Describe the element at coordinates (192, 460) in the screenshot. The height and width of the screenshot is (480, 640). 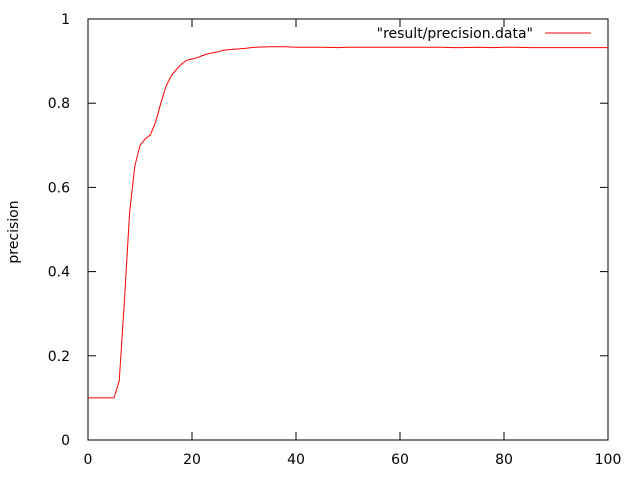
I see `x-tick-label: 20` at that location.